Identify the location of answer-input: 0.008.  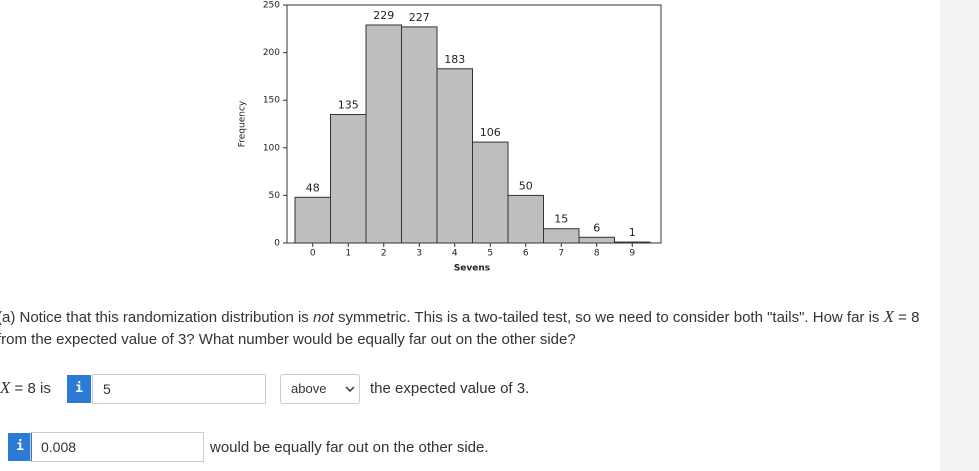
(117, 447).